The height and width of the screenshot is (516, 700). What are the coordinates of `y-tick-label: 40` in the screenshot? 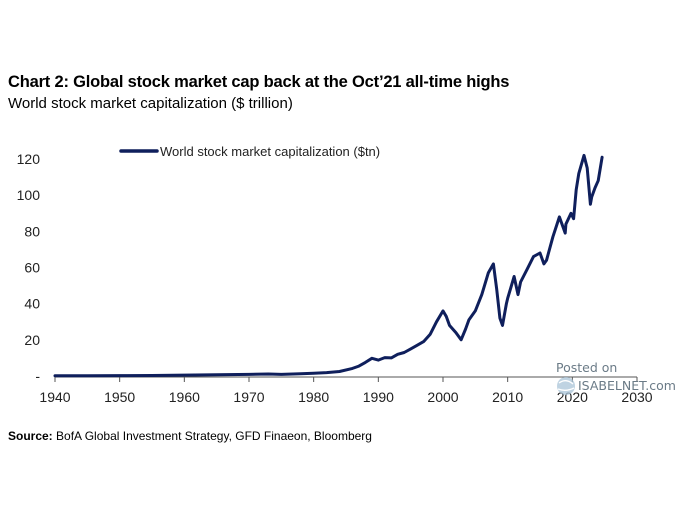 It's located at (32, 304).